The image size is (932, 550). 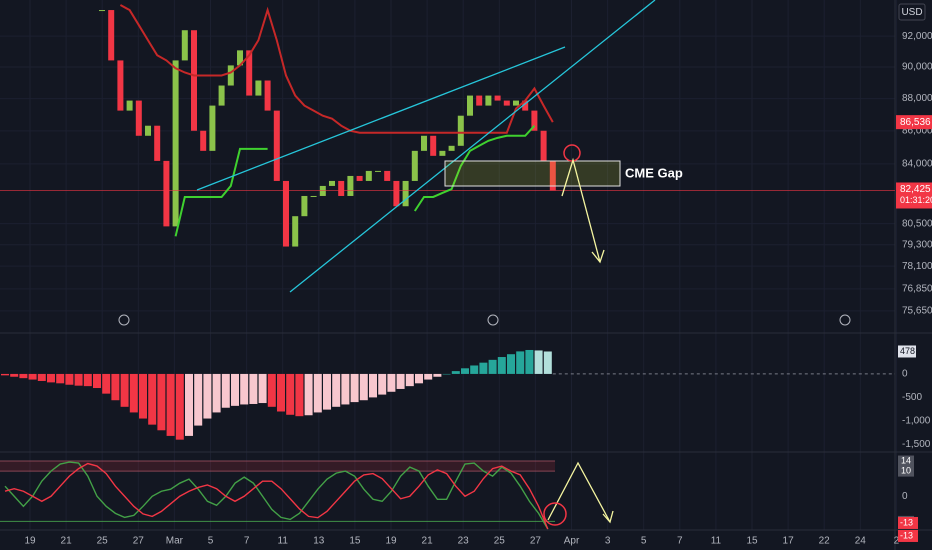 I want to click on x-tick-label: 15, so click(x=355, y=541).